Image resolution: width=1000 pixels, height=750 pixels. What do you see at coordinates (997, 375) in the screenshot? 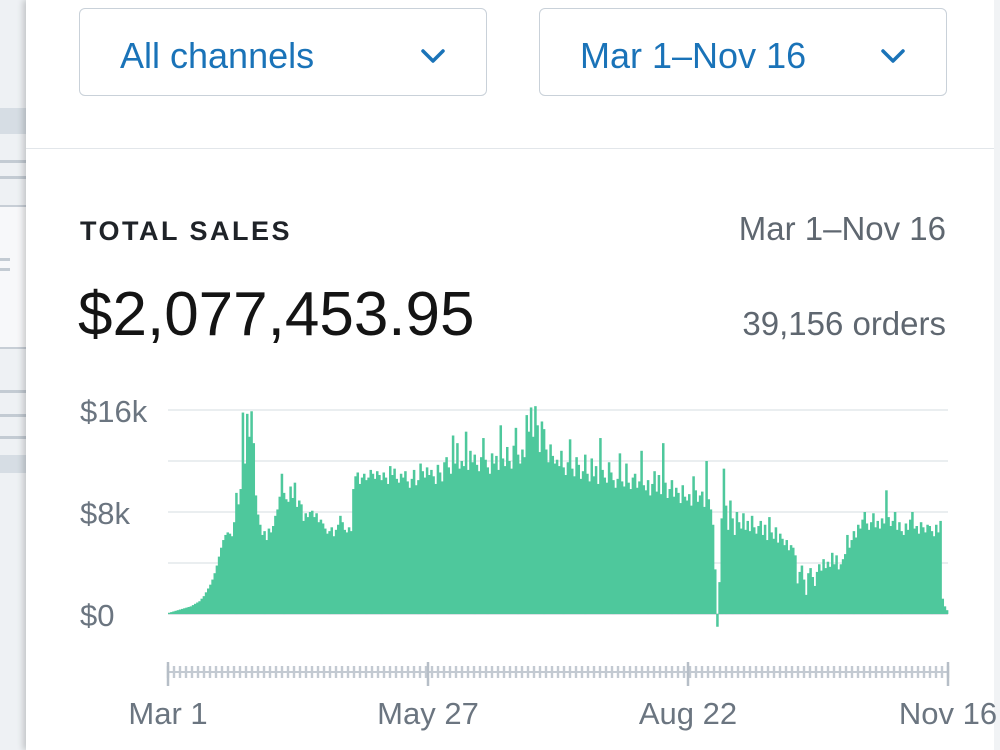
I see `panel-edge` at bounding box center [997, 375].